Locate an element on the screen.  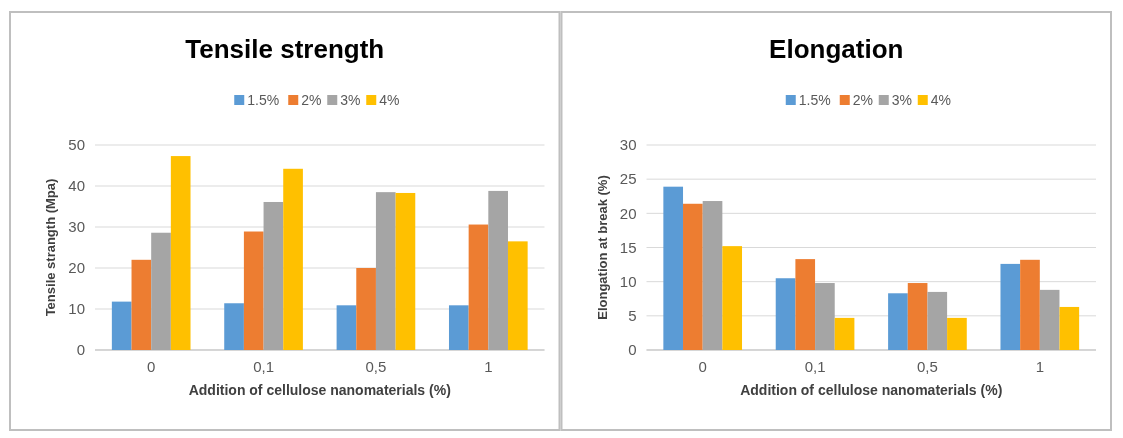
y-axis-title: Elongation at break (%) is located at coordinates (602, 247).